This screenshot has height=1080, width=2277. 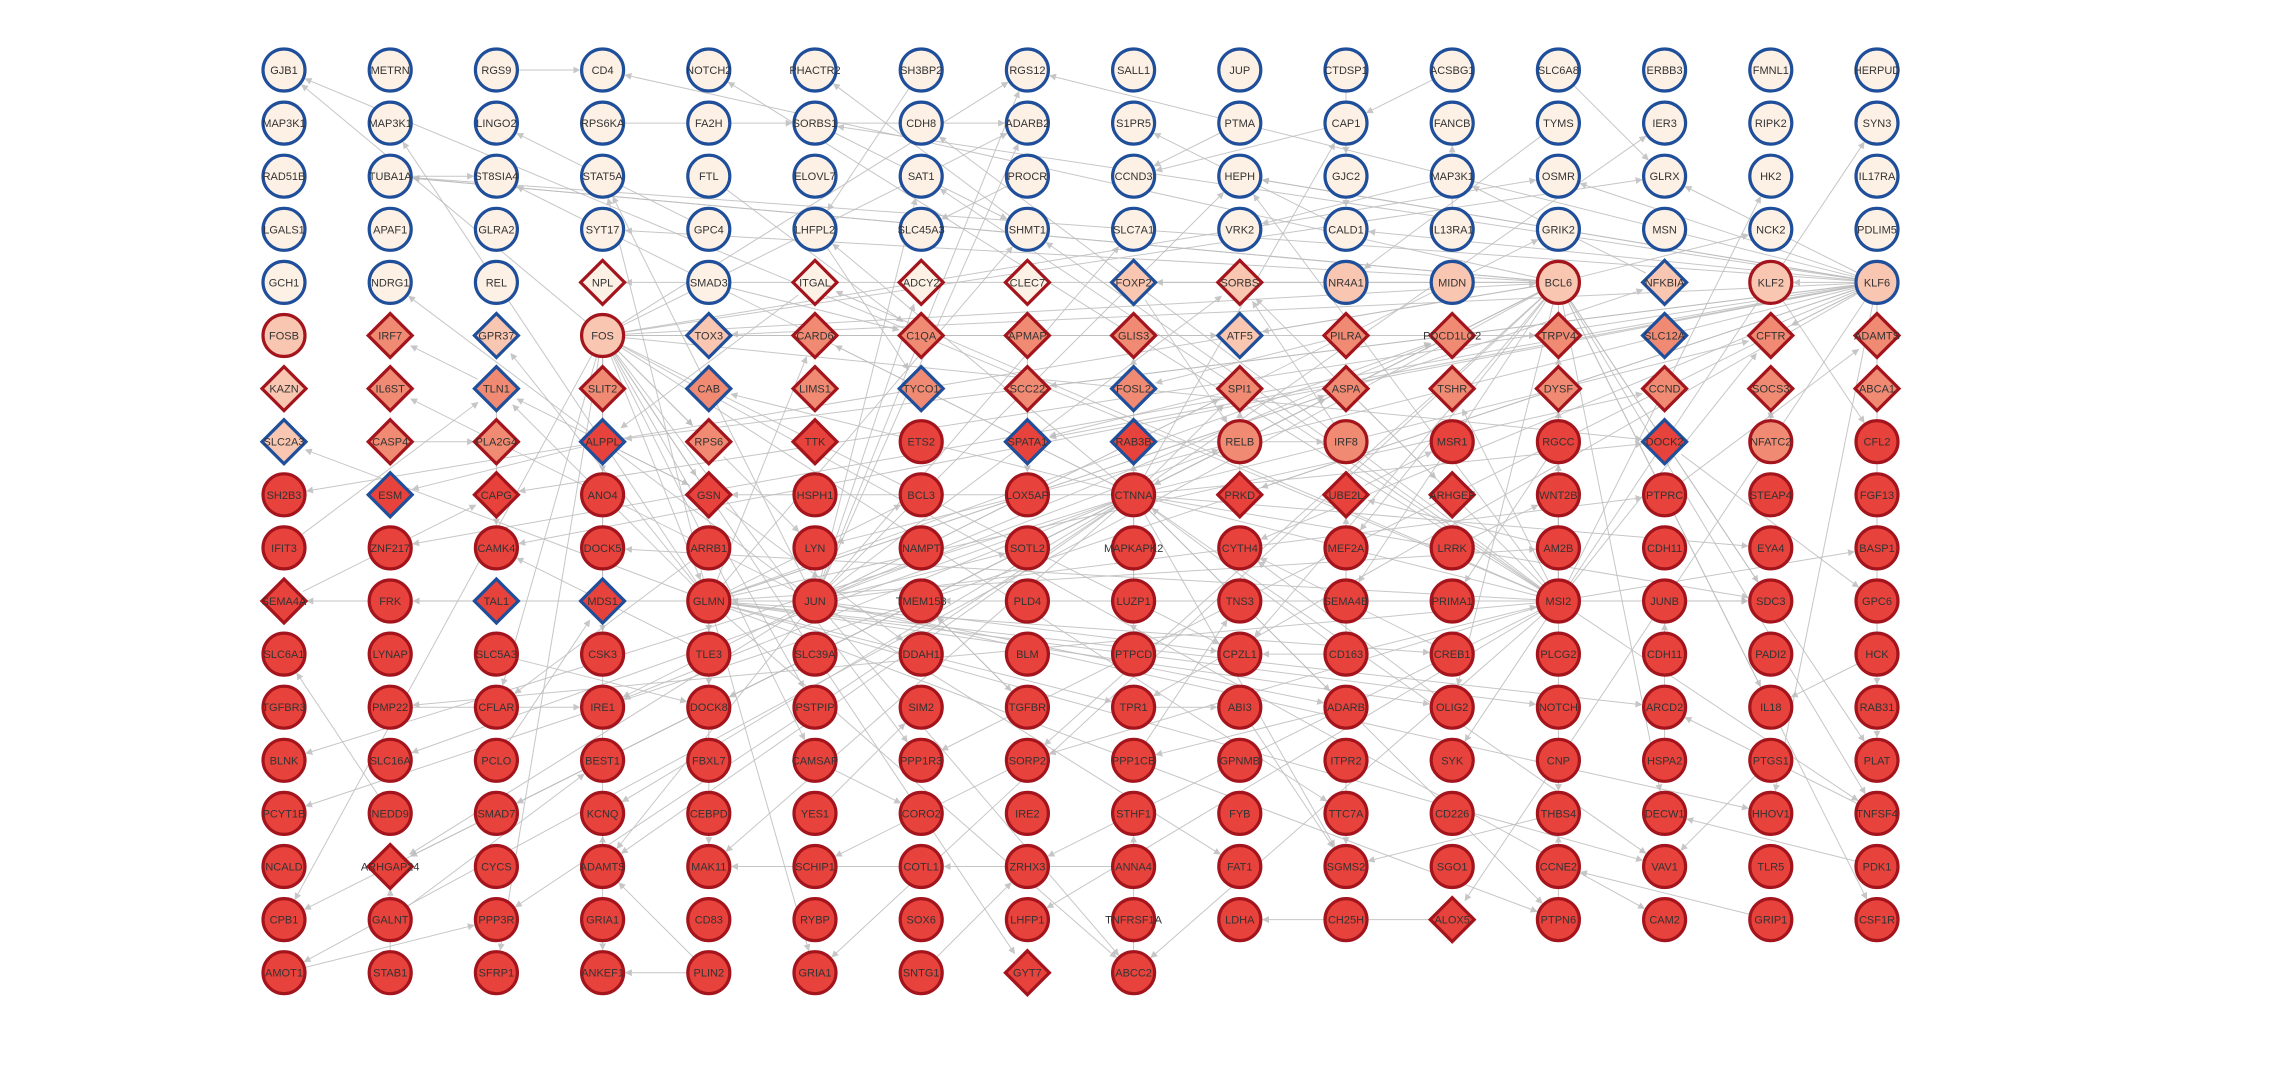 What do you see at coordinates (1771, 388) in the screenshot?
I see `gene-node: SOCS3` at bounding box center [1771, 388].